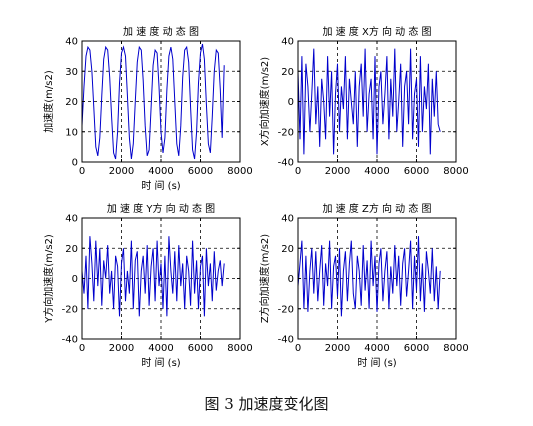 This screenshot has width=533, height=426. Describe the element at coordinates (376, 208) in the screenshot. I see `chart-title: 加 速 度 Z方 向 动 态 图` at that location.